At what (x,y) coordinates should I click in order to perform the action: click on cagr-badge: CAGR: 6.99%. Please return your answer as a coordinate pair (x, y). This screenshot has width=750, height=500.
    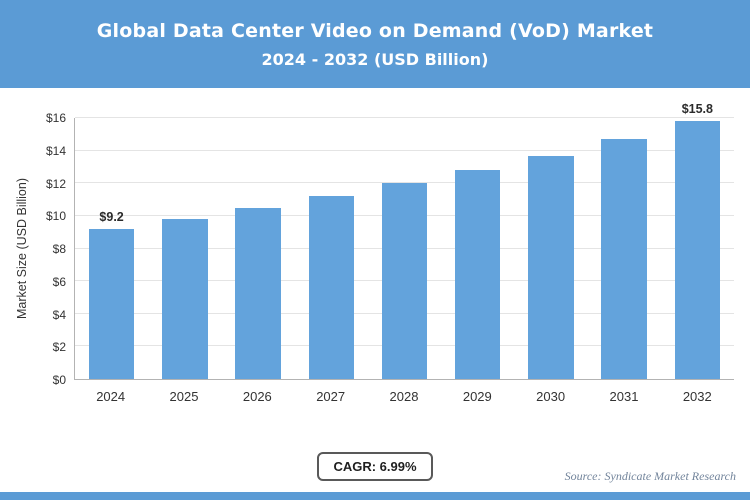
    Looking at the image, I should click on (375, 466).